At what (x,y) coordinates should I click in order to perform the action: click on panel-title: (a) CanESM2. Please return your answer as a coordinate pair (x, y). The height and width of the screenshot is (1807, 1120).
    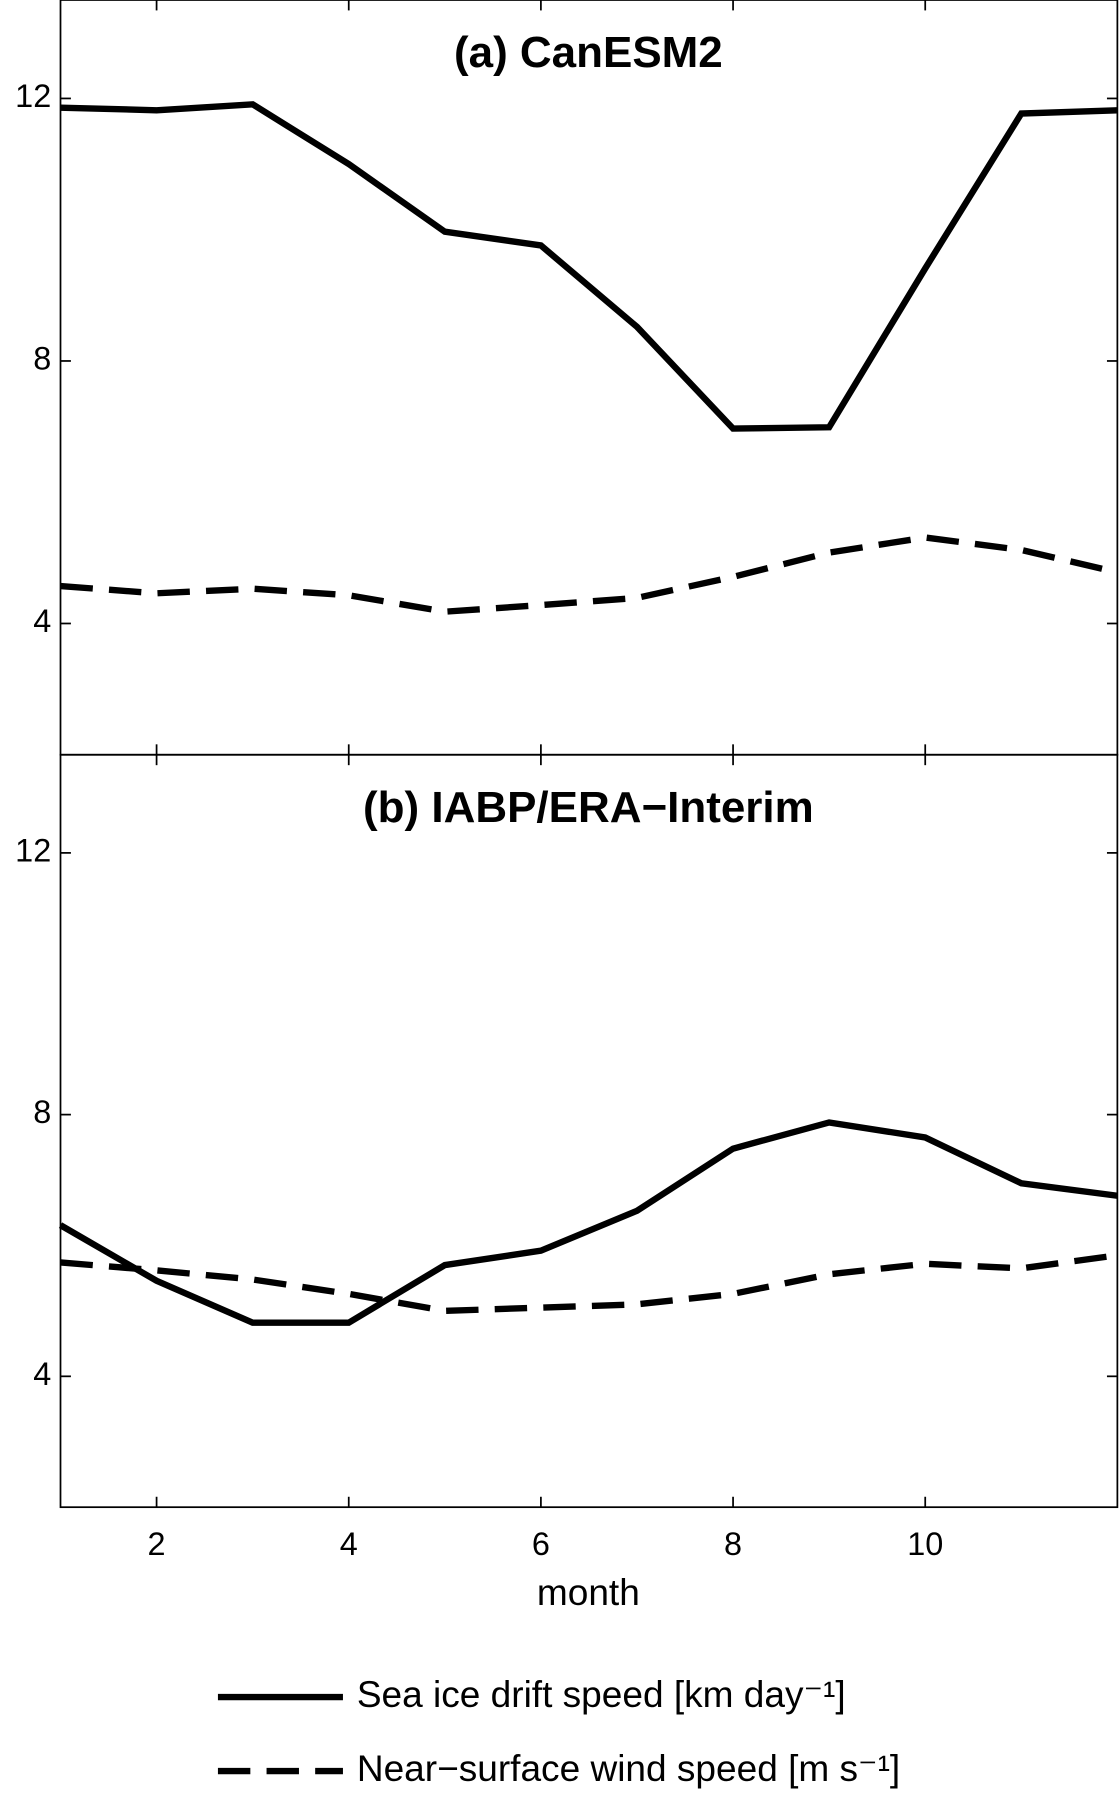
    Looking at the image, I should click on (588, 52).